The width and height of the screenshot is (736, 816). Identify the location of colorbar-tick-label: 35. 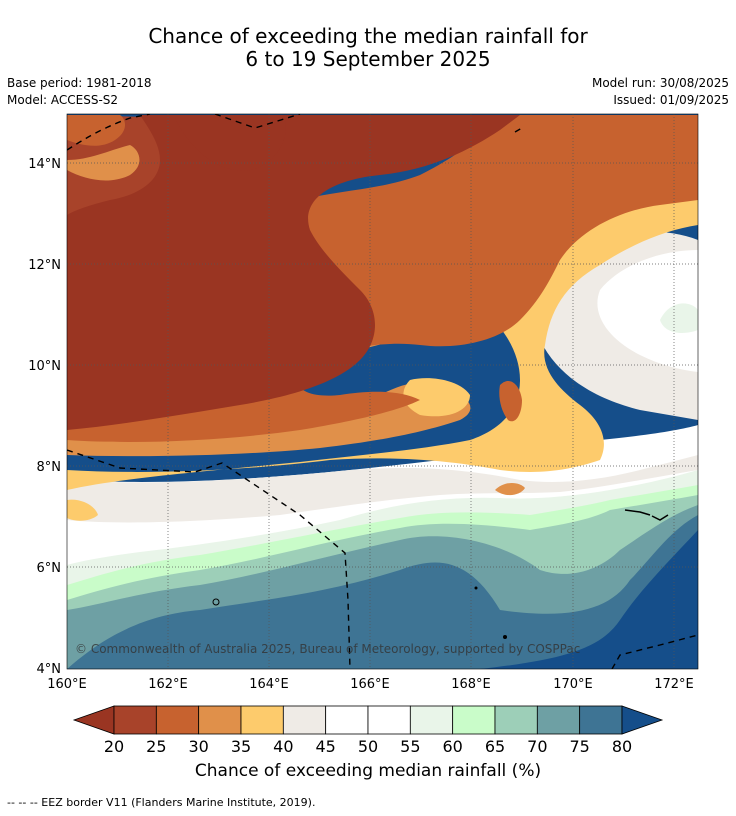
(241, 746).